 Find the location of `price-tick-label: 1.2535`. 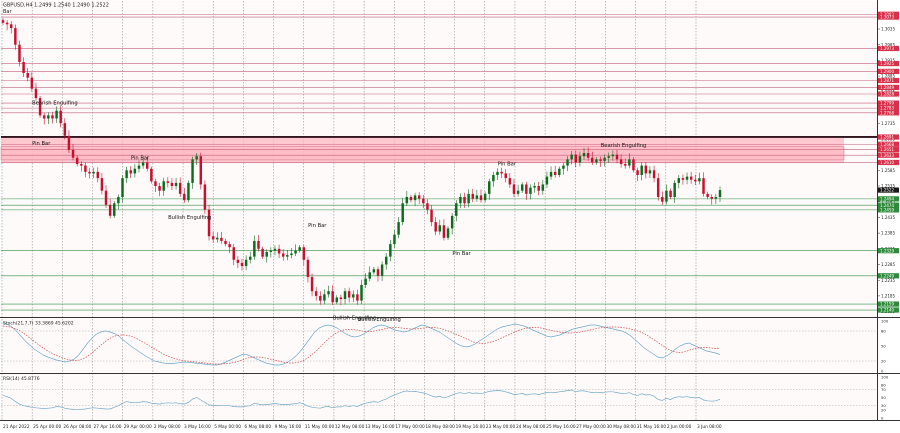

price-tick-label: 1.2535 is located at coordinates (888, 186).